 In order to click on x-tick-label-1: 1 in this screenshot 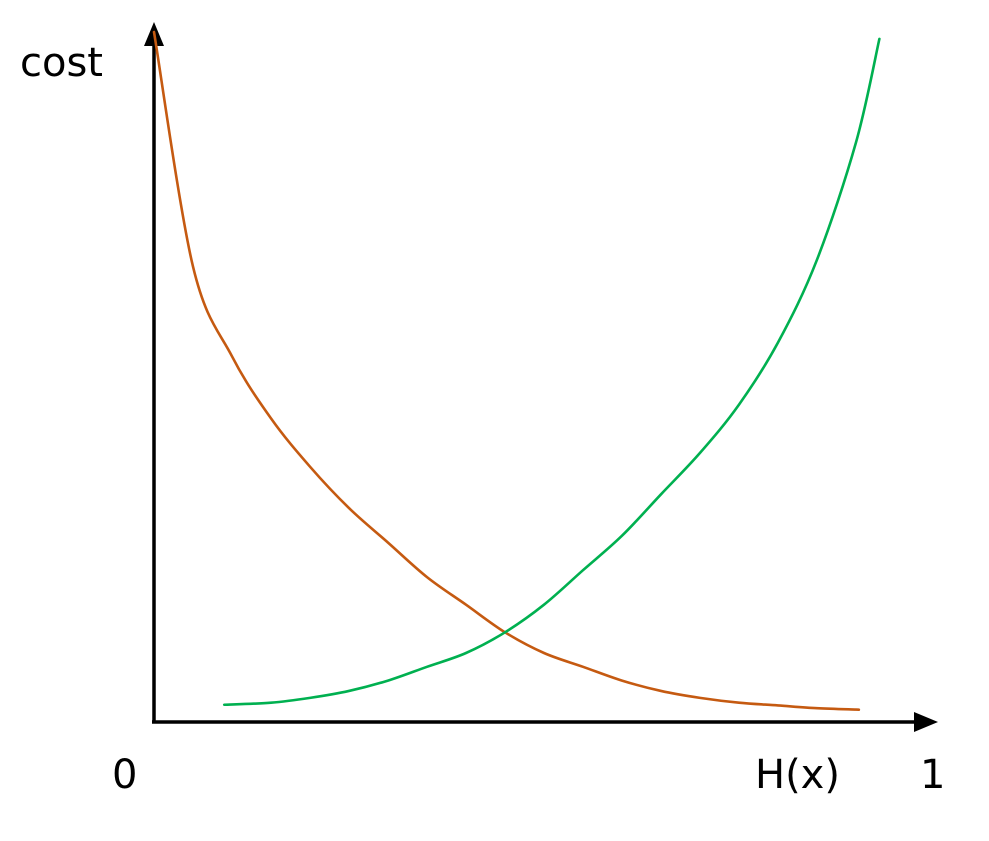, I will do `click(932, 775)`.